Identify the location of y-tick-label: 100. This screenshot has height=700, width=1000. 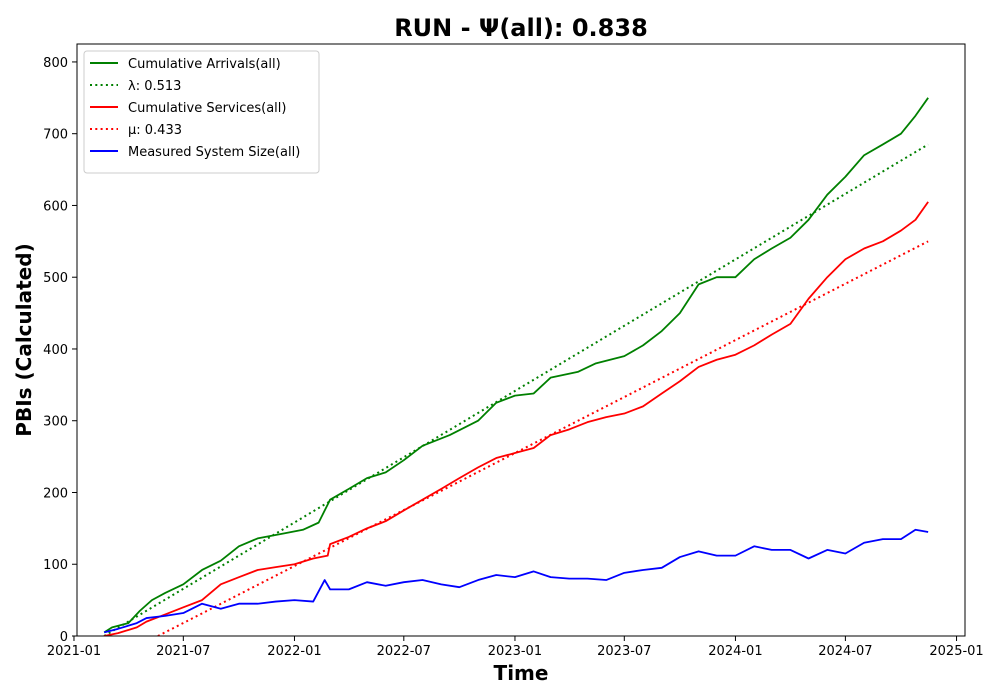
(55, 565).